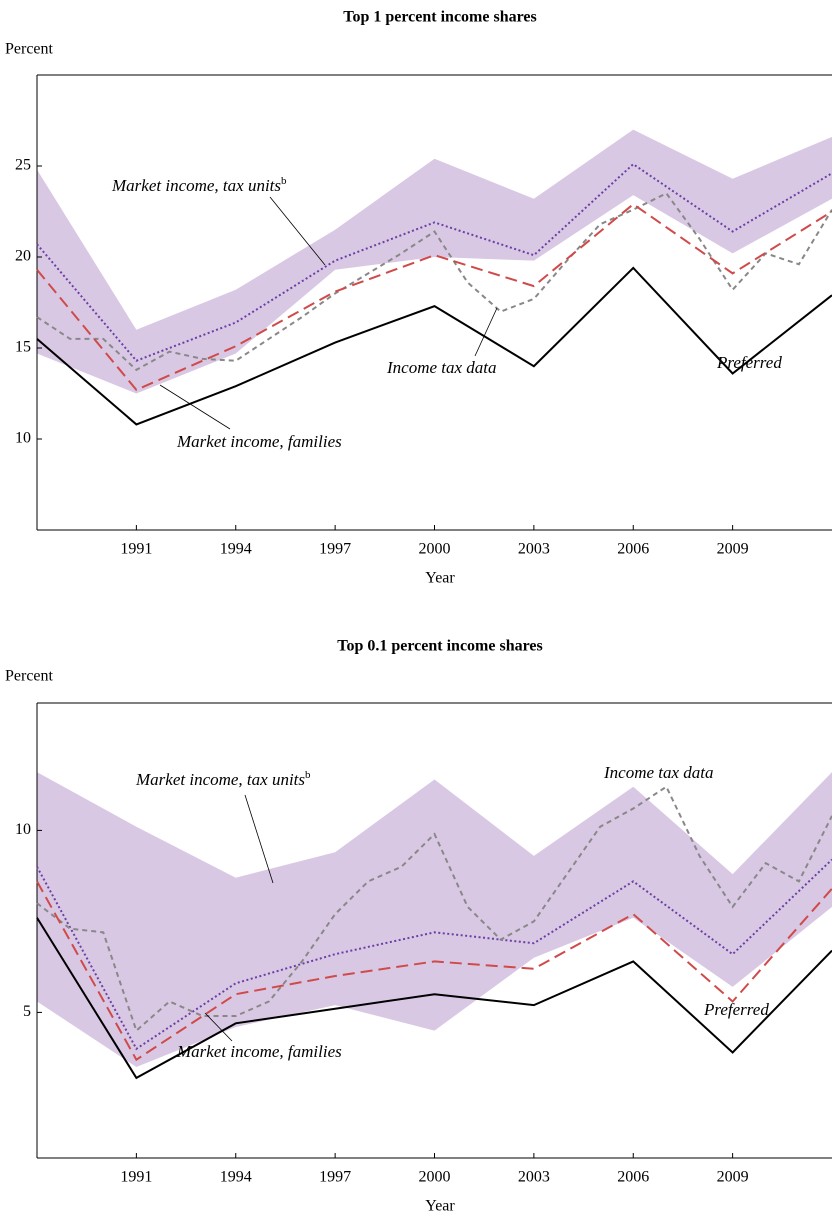 This screenshot has height=1217, width=832. Describe the element at coordinates (439, 17) in the screenshot. I see `chart-title: Top 1 percent income shares` at that location.